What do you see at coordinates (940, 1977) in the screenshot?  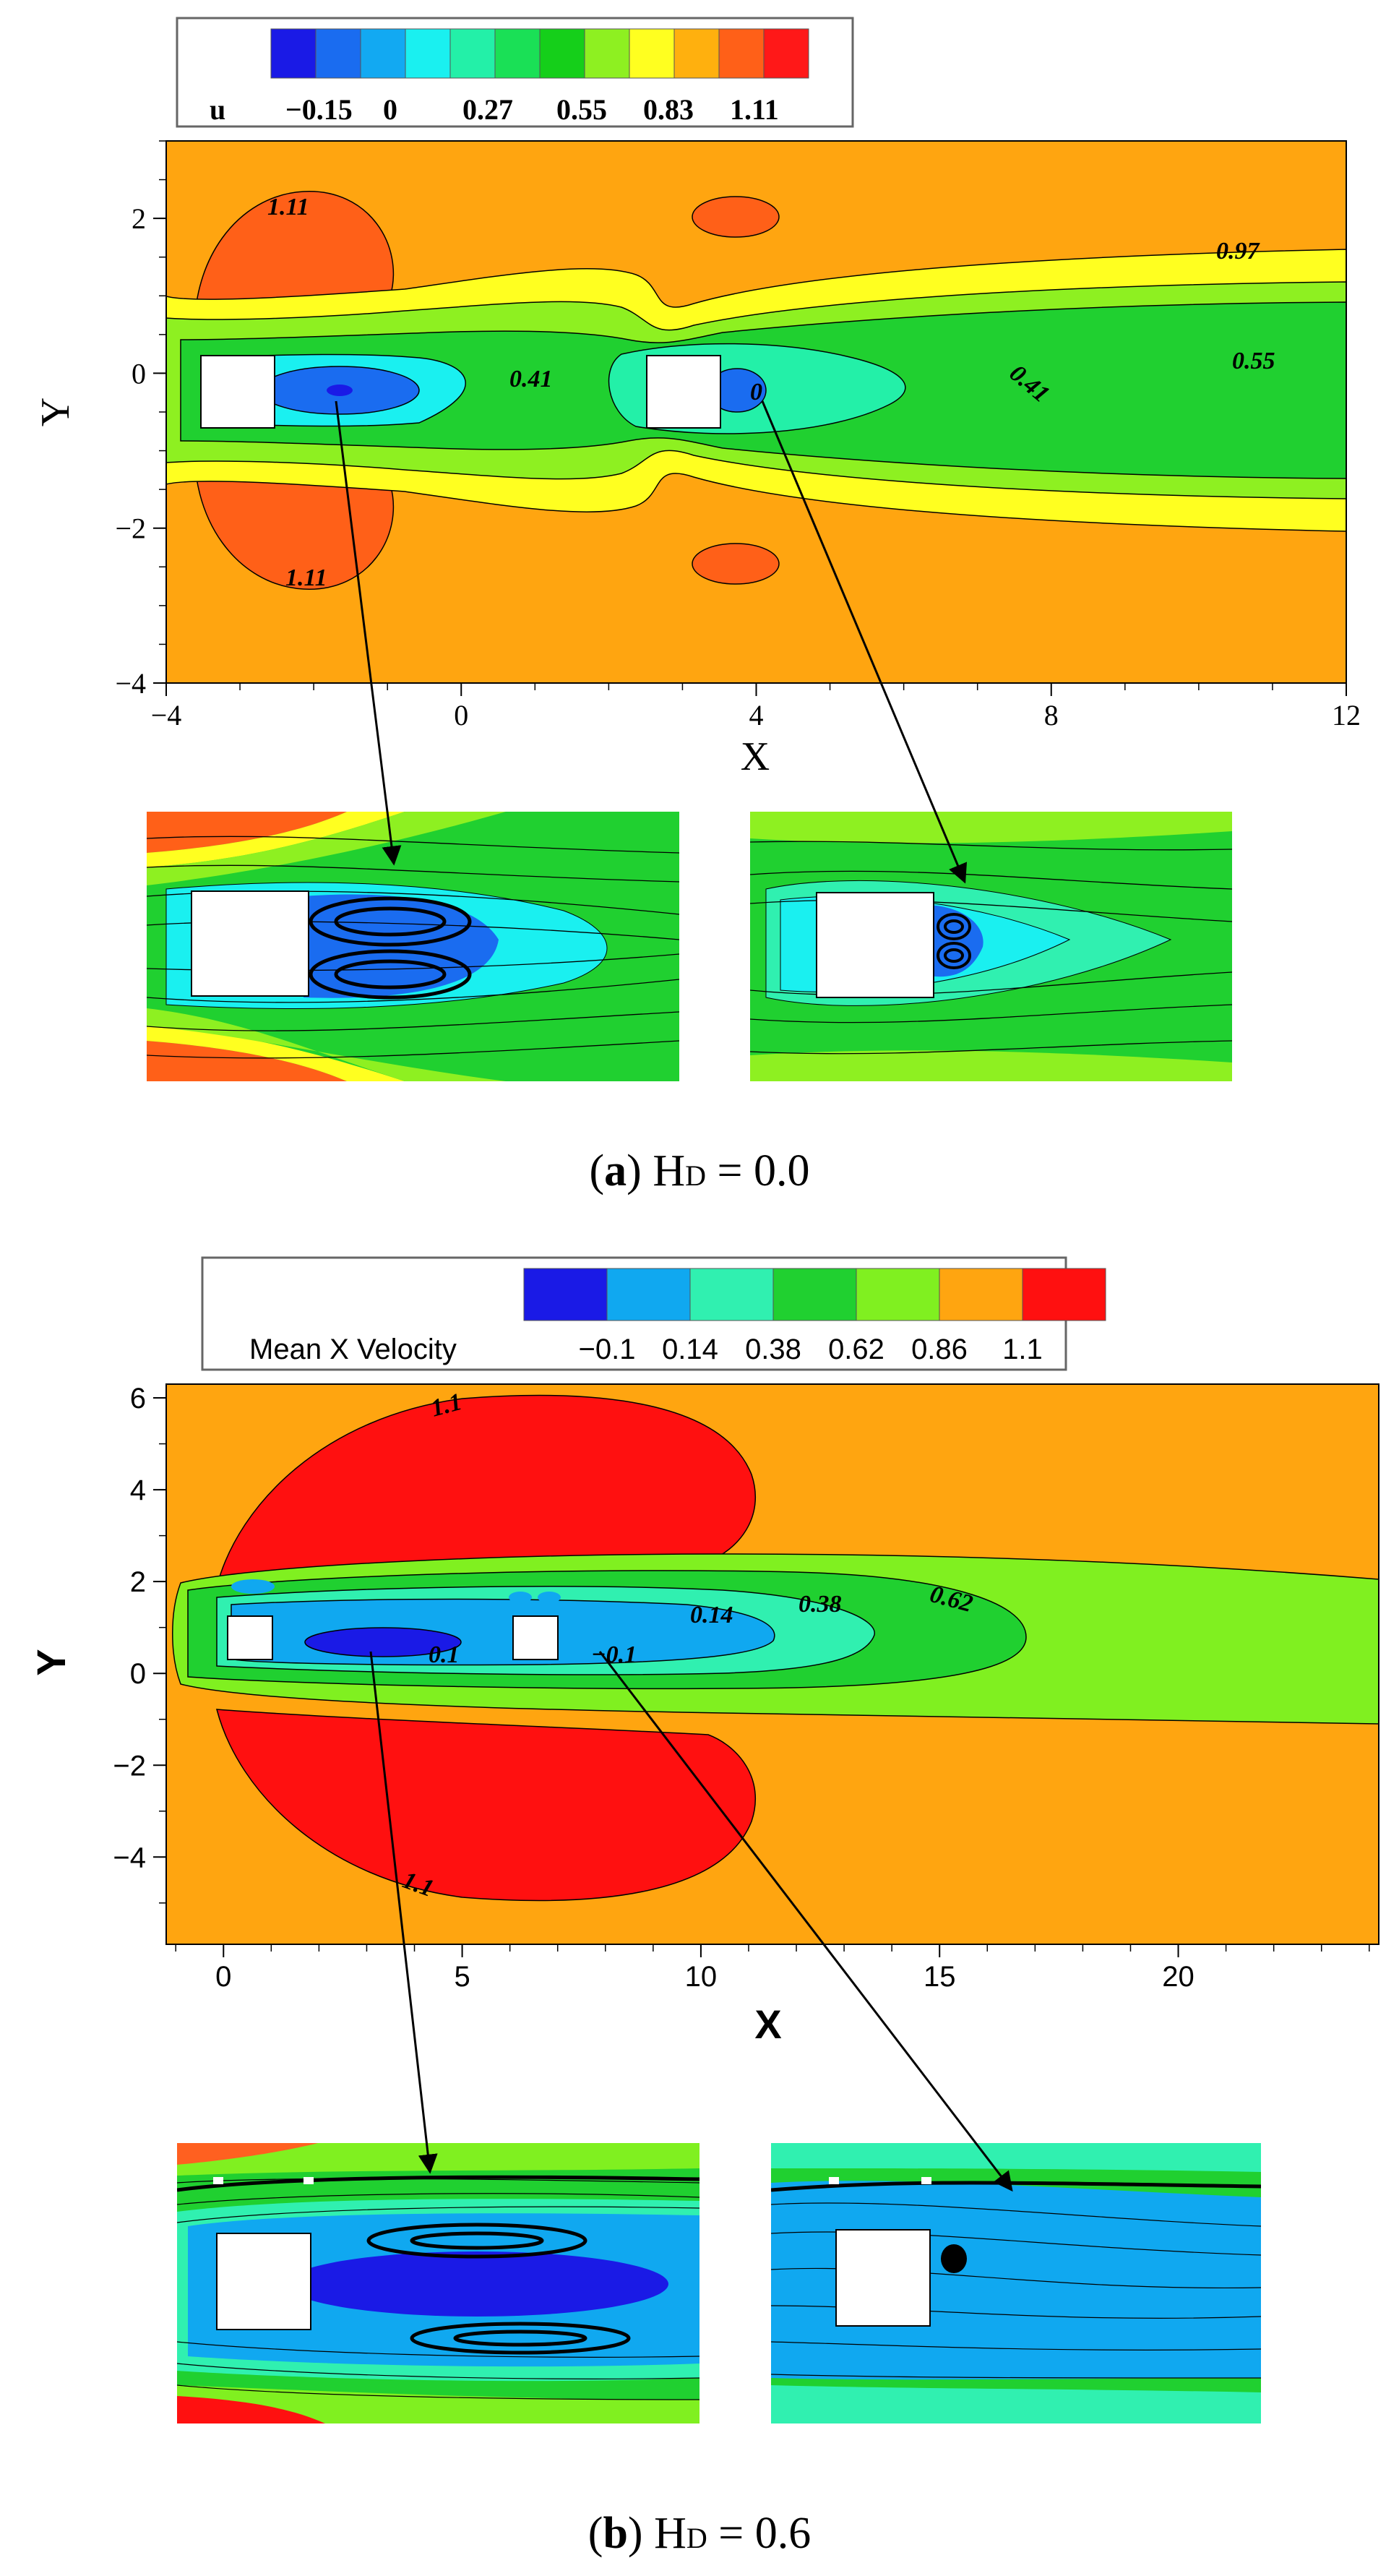 I see `x-tick-label-b: 15` at bounding box center [940, 1977].